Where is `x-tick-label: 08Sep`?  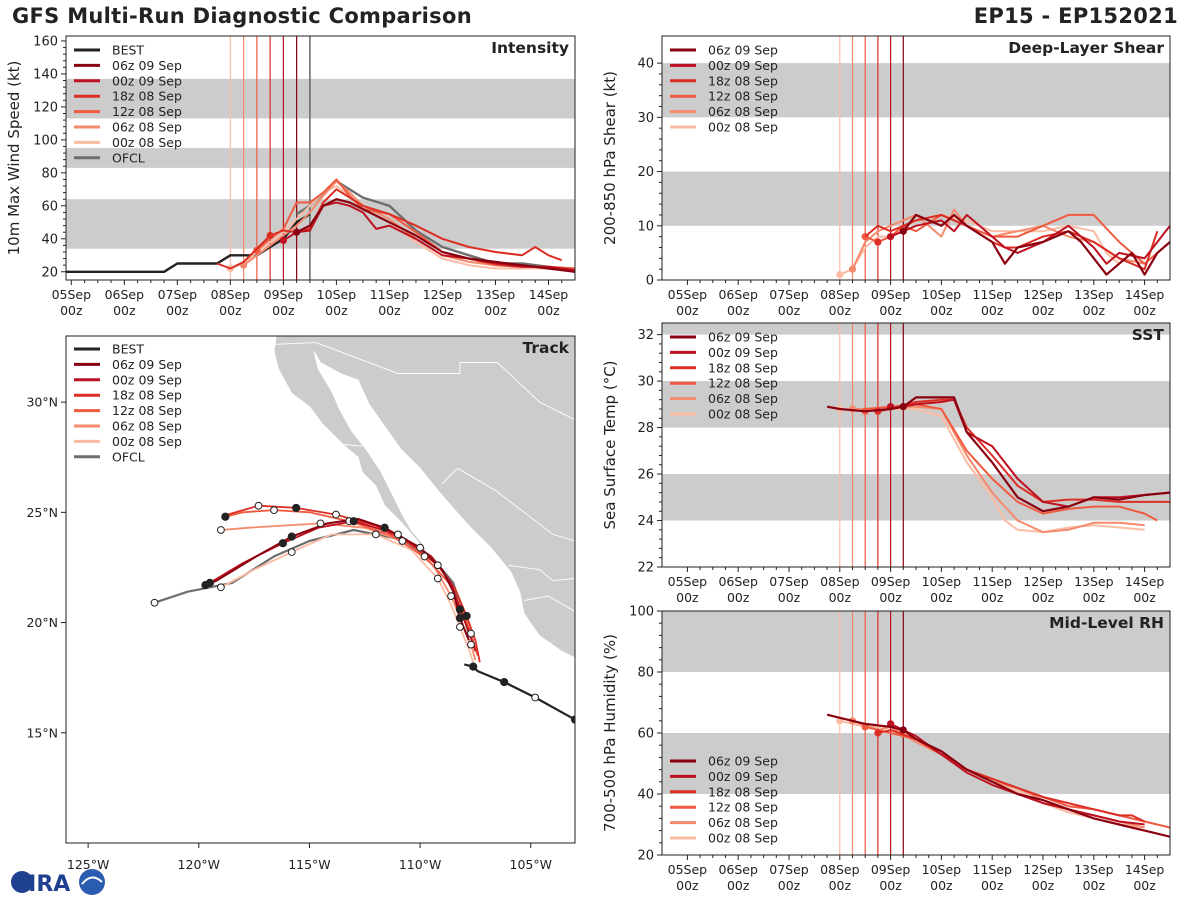 x-tick-label: 08Sep is located at coordinates (840, 294).